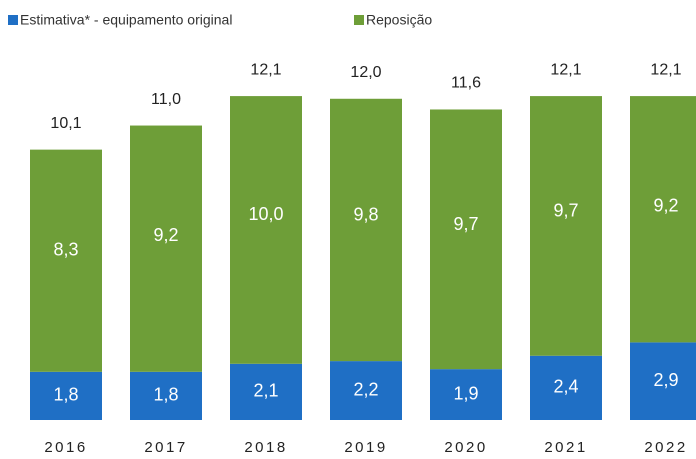  I want to click on x-tick-label: 2019, so click(365, 447).